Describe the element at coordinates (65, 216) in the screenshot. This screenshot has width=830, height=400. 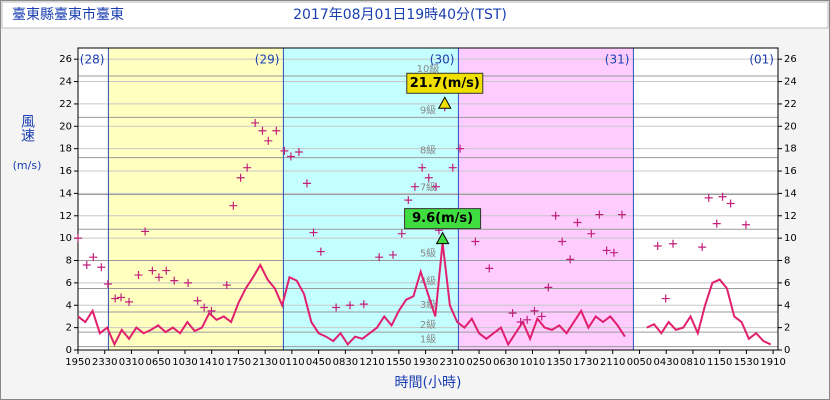
I see `y-tick-label: 12` at that location.